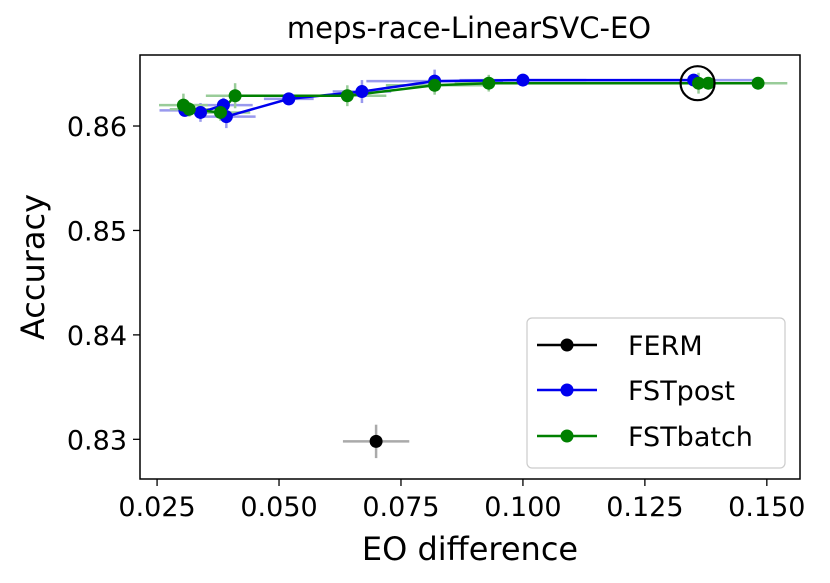  Describe the element at coordinates (690, 437) in the screenshot. I see `legend-label-fstbatch: FSTbatch` at that location.